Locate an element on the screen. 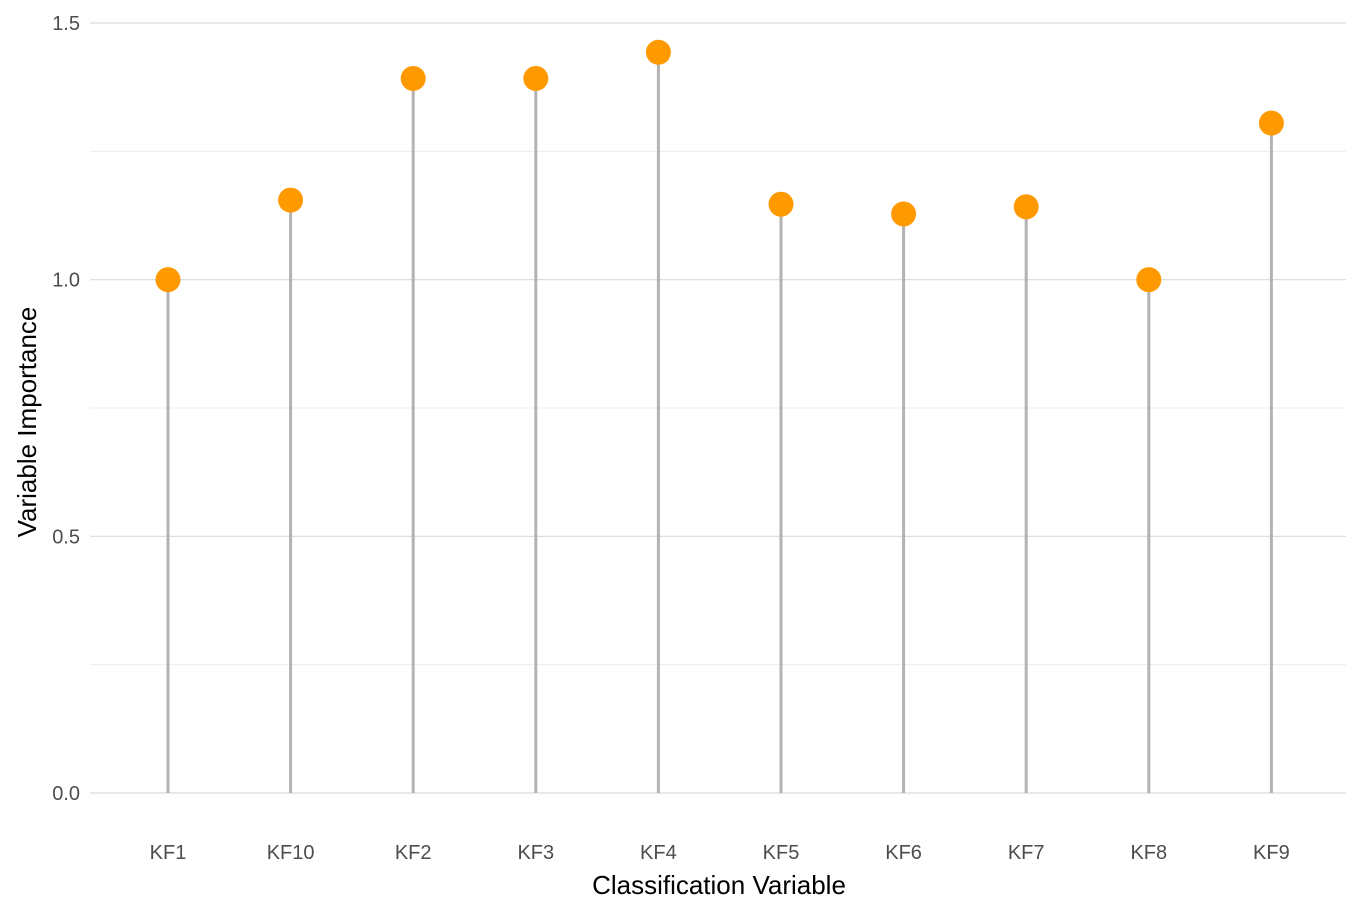 The width and height of the screenshot is (1360, 914). x-tick-label: KF9 is located at coordinates (1271, 853).